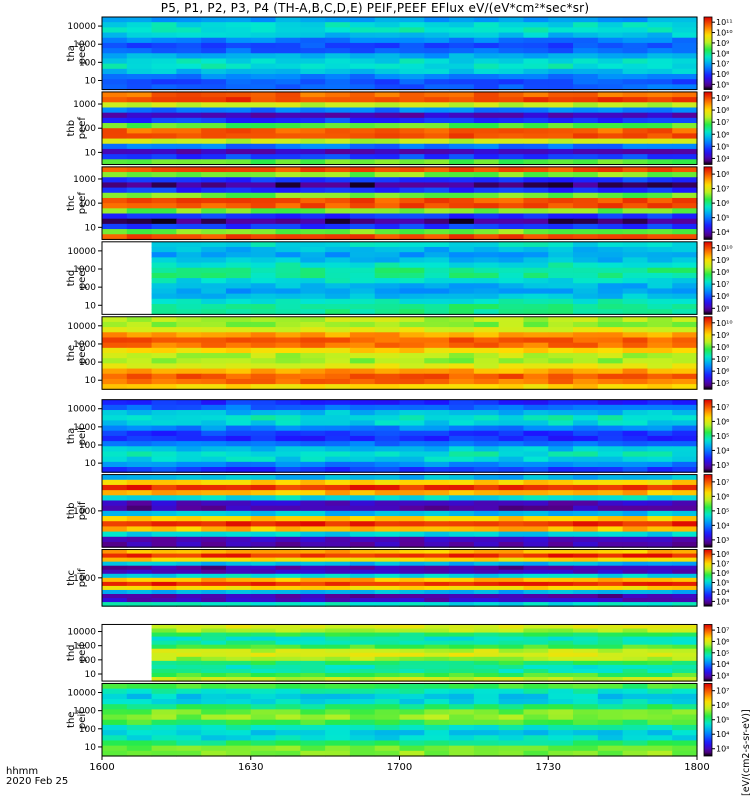  I want to click on y-tick-label: 10000, so click(81, 633).